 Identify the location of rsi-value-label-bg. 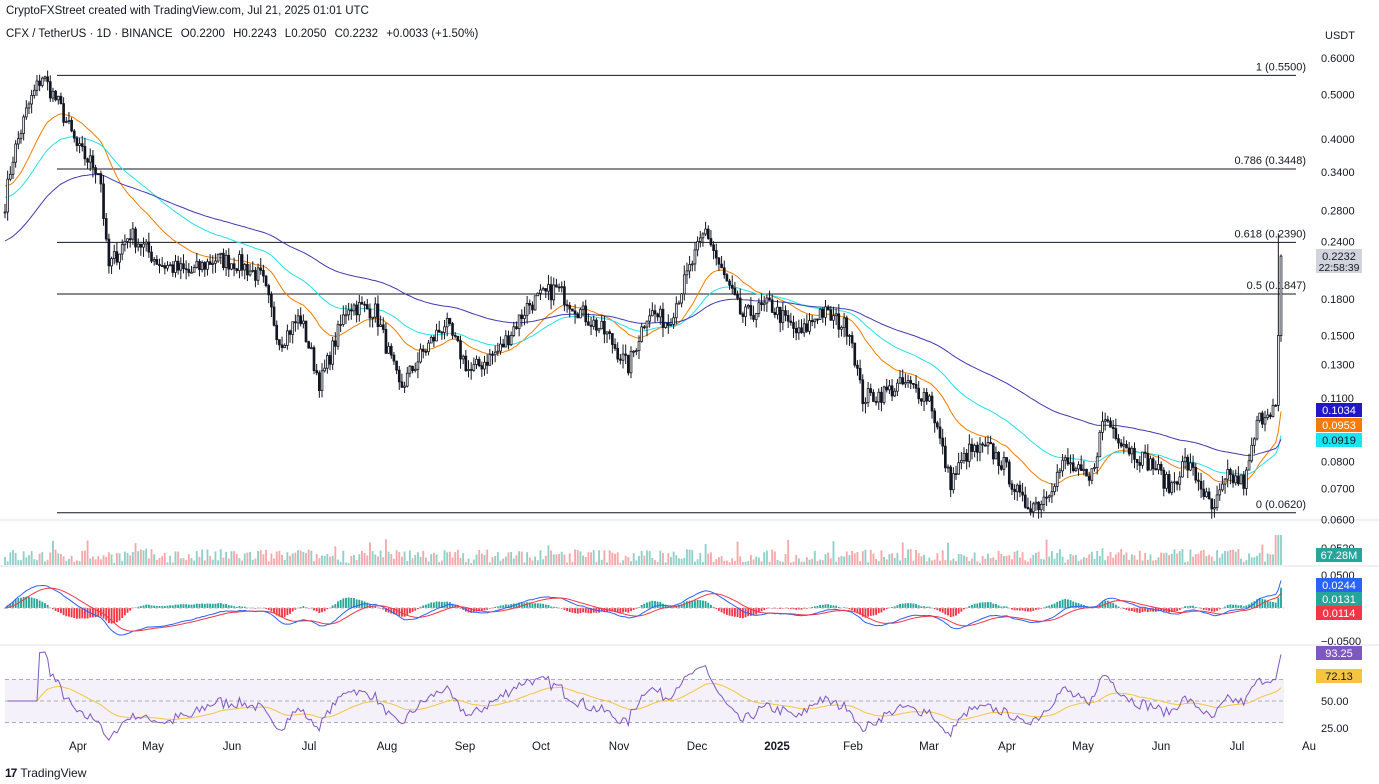
(1339, 653).